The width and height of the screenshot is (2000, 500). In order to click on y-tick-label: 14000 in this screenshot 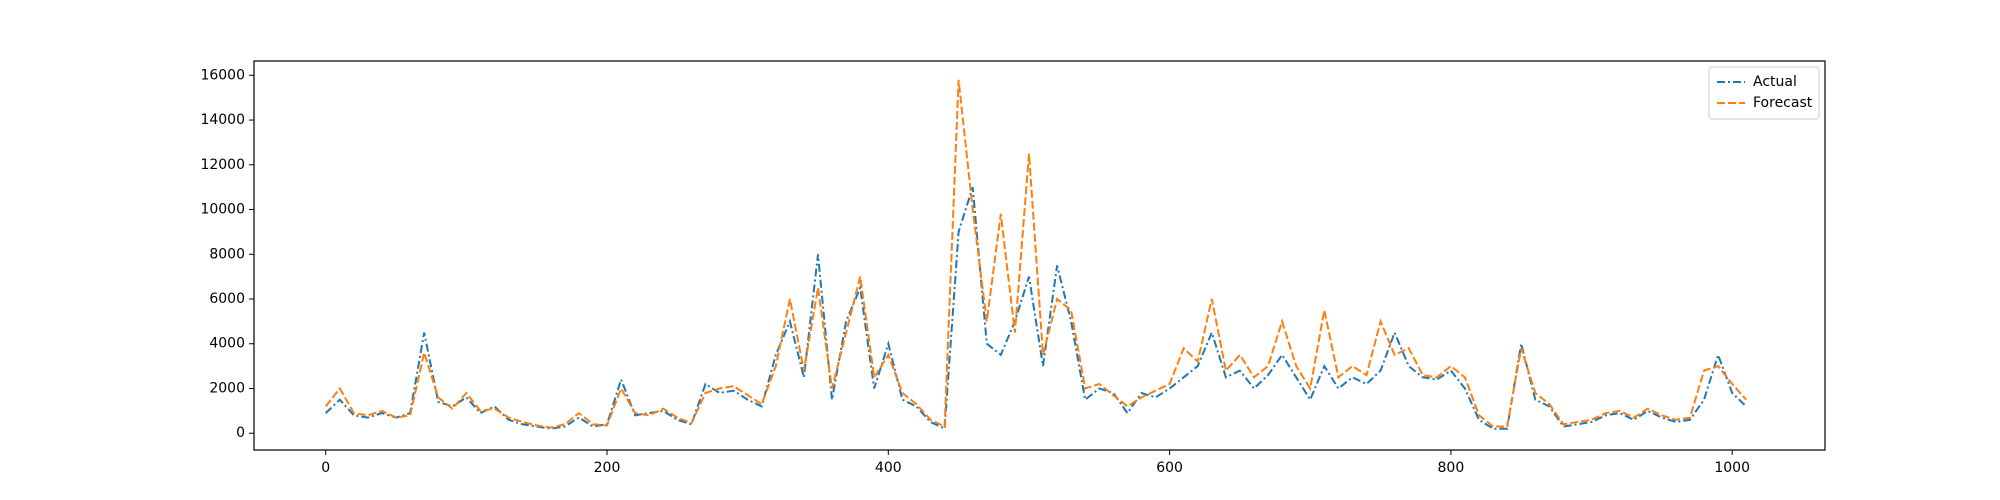, I will do `click(222, 120)`.